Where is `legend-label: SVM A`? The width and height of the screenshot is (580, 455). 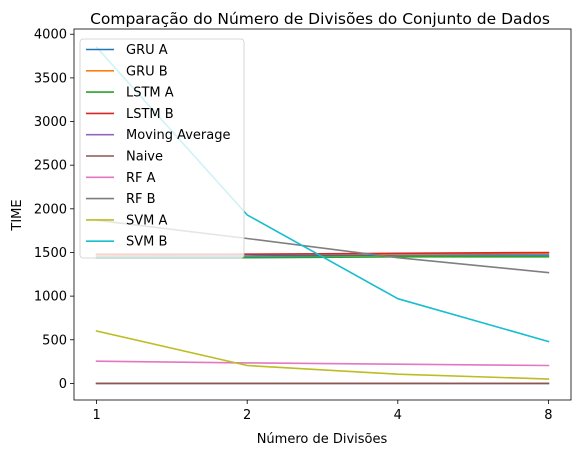
legend-label: SVM A is located at coordinates (146, 220).